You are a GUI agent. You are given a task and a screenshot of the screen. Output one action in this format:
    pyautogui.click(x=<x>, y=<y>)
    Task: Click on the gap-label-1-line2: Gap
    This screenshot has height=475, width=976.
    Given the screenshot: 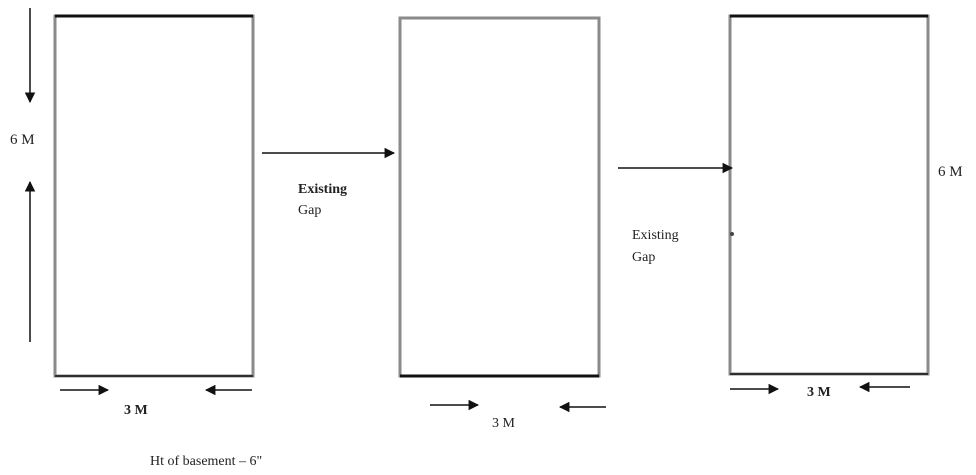 What is the action you would take?
    pyautogui.click(x=309, y=210)
    